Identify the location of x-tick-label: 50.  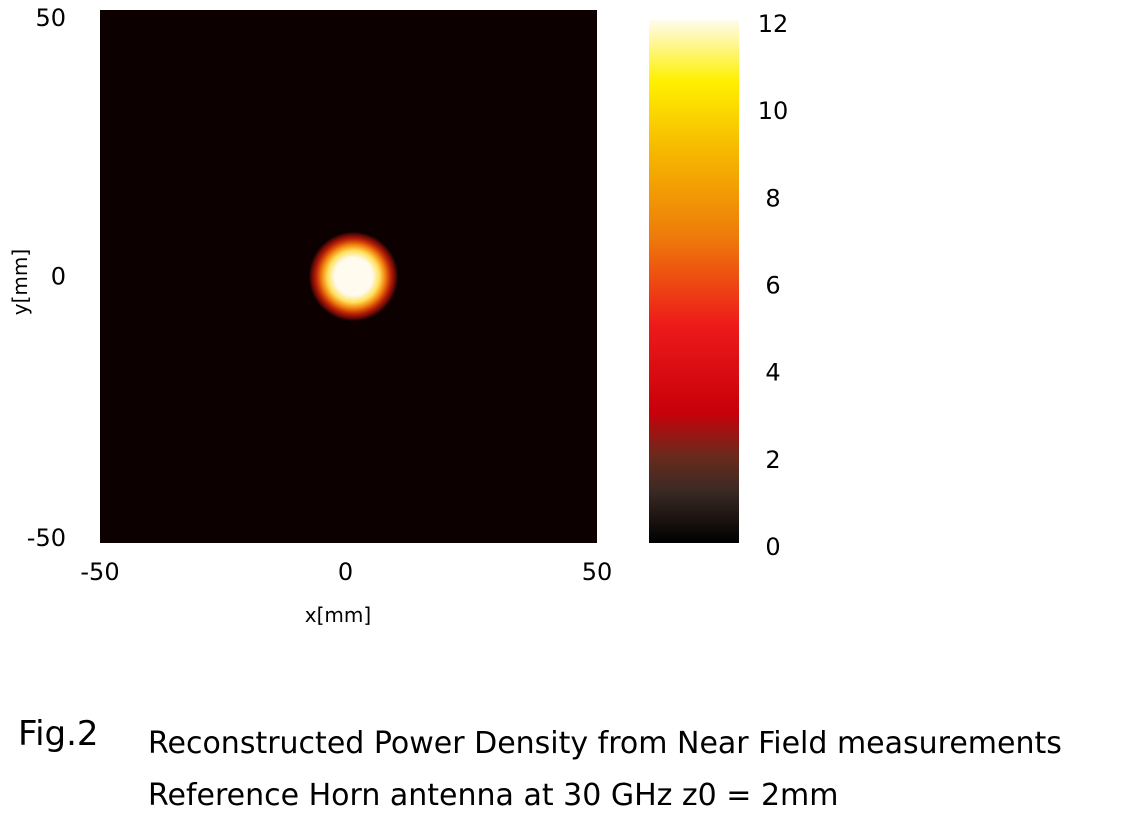
(597, 572).